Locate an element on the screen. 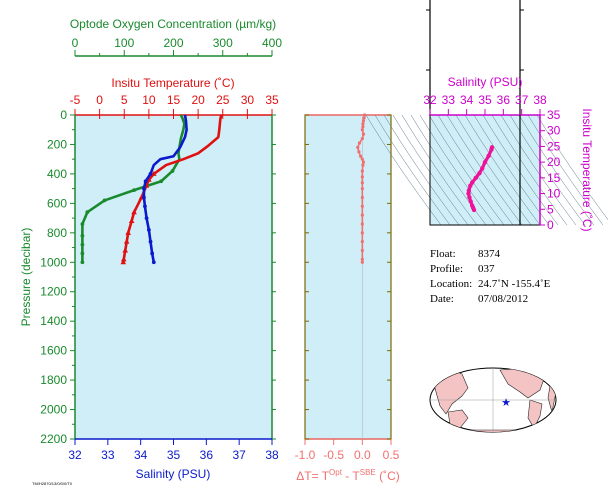 The width and height of the screenshot is (608, 501). float-location-marker: ★ is located at coordinates (506, 403).